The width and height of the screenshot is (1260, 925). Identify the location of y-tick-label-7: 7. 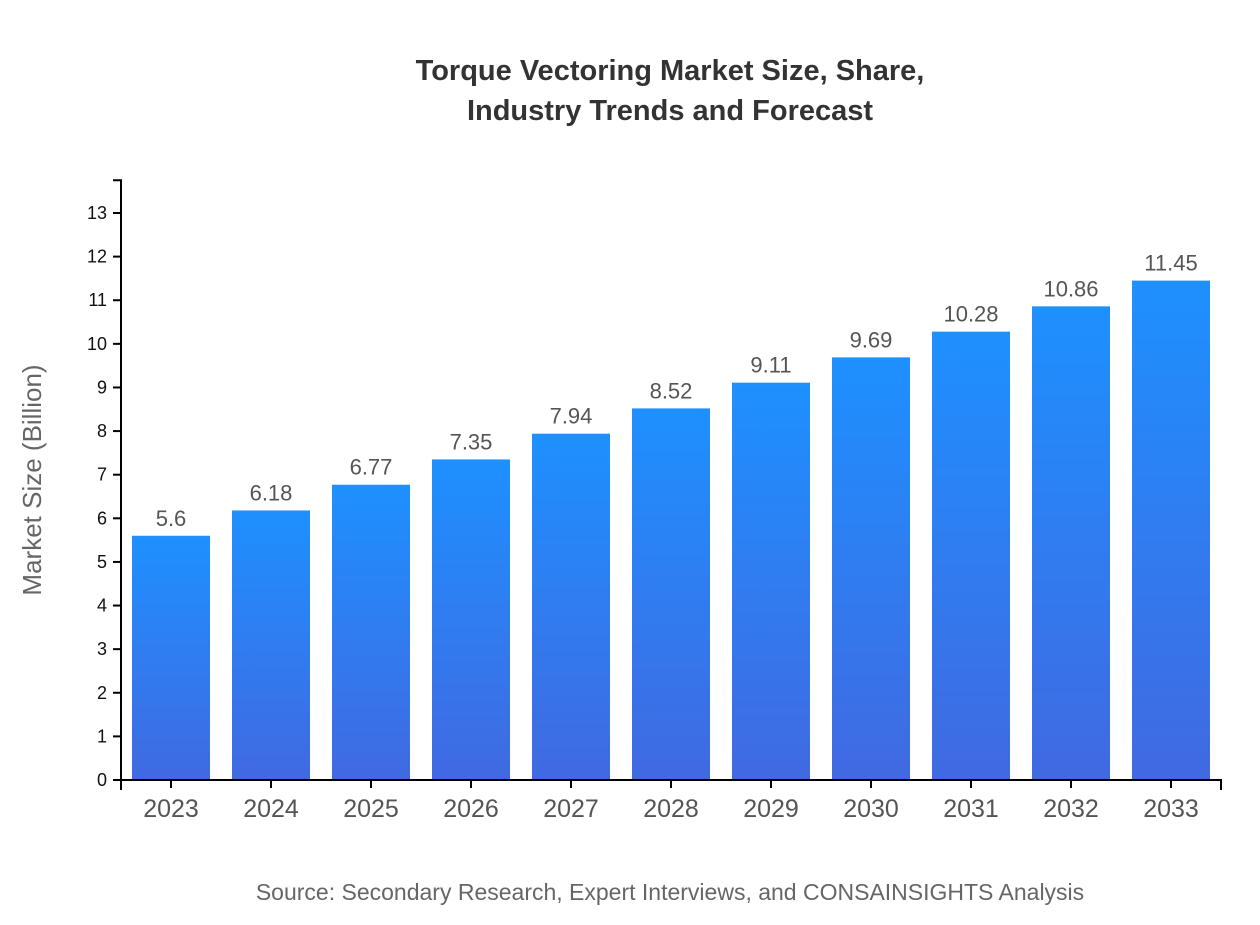
(102, 475).